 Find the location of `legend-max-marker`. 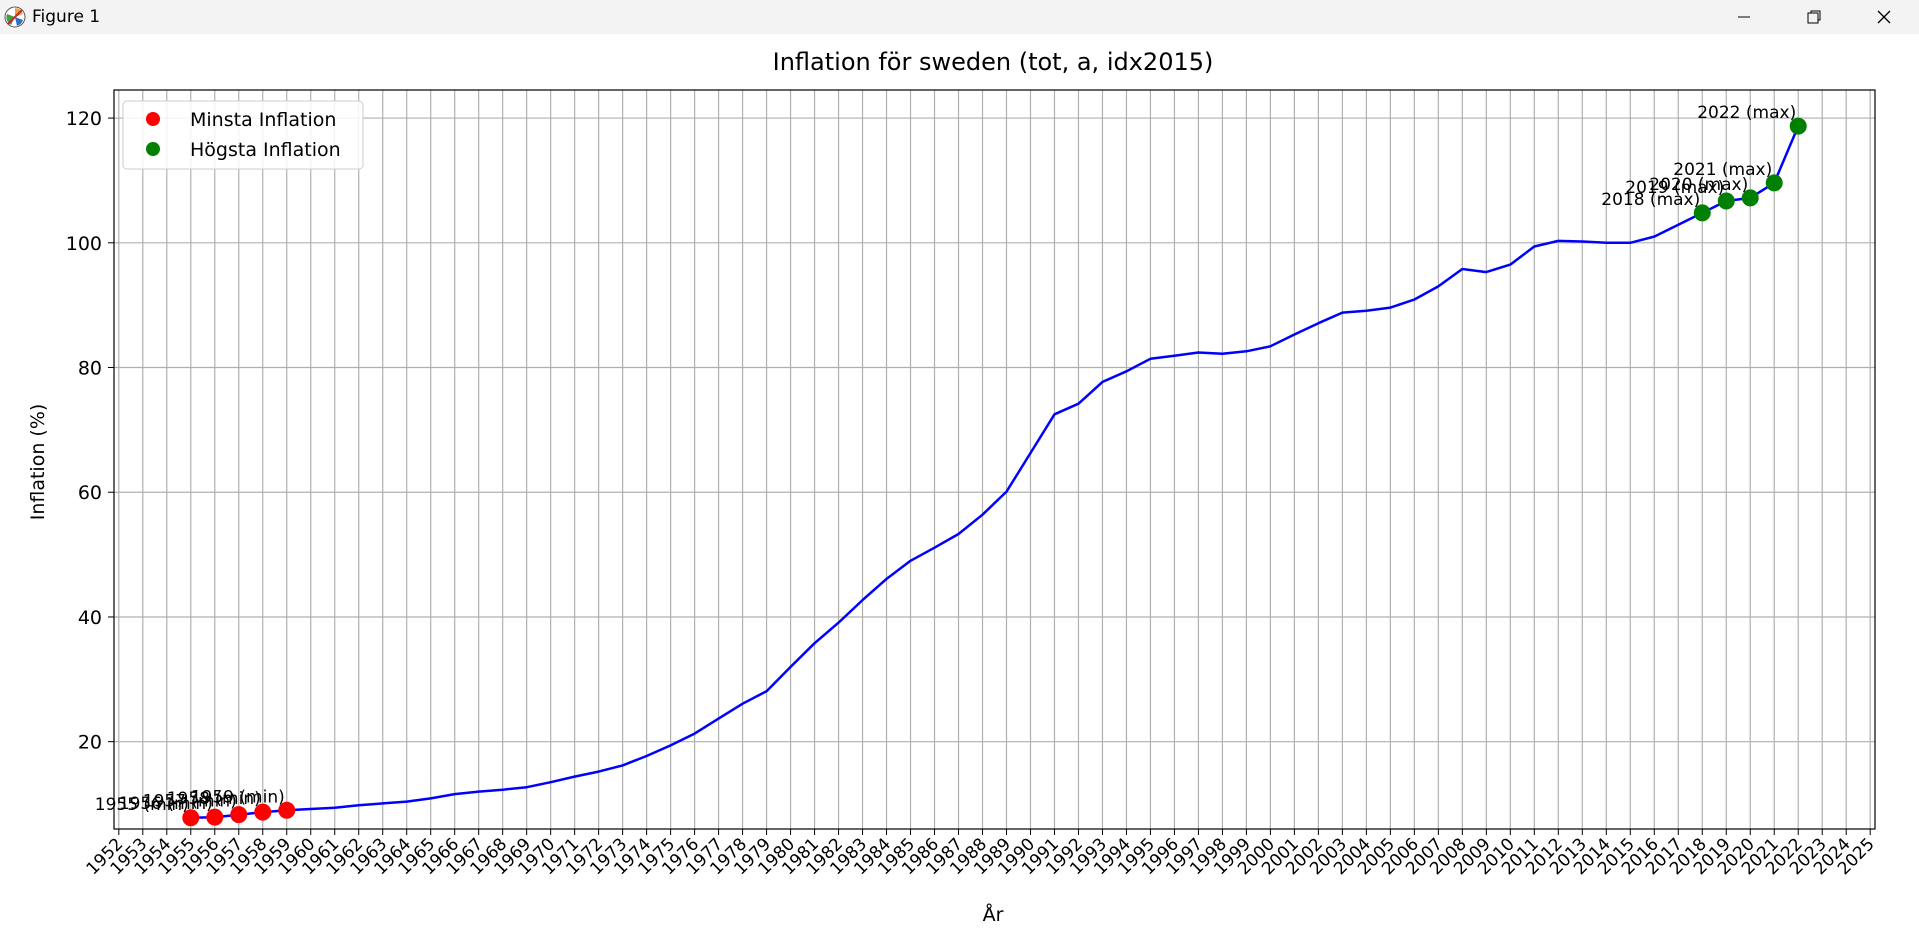

legend-max-marker is located at coordinates (153, 149).